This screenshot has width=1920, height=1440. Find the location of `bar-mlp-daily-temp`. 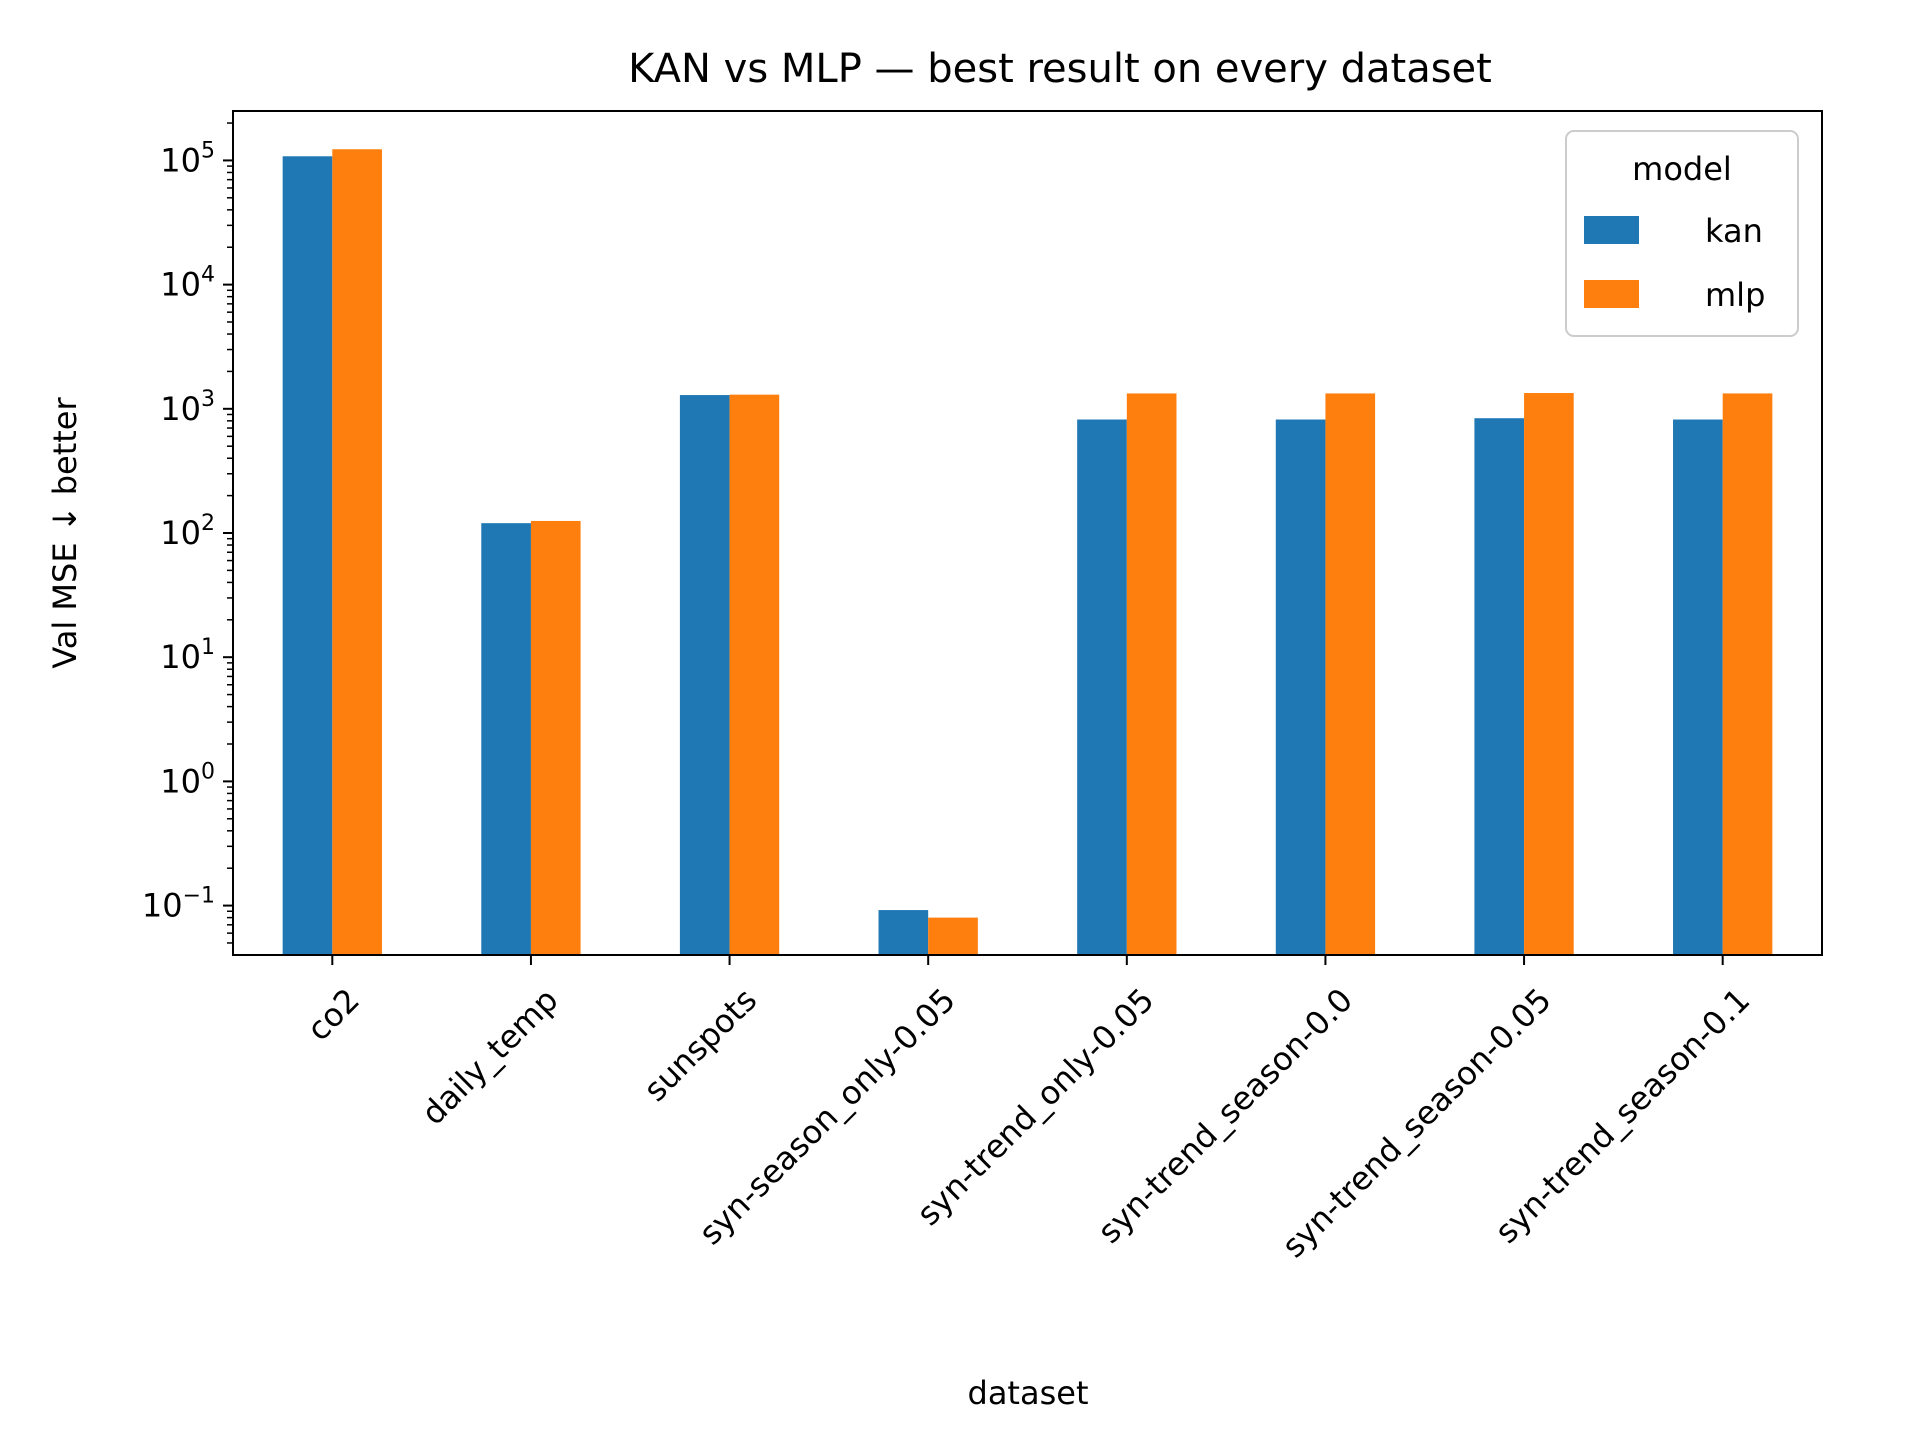

bar-mlp-daily-temp is located at coordinates (555, 737).